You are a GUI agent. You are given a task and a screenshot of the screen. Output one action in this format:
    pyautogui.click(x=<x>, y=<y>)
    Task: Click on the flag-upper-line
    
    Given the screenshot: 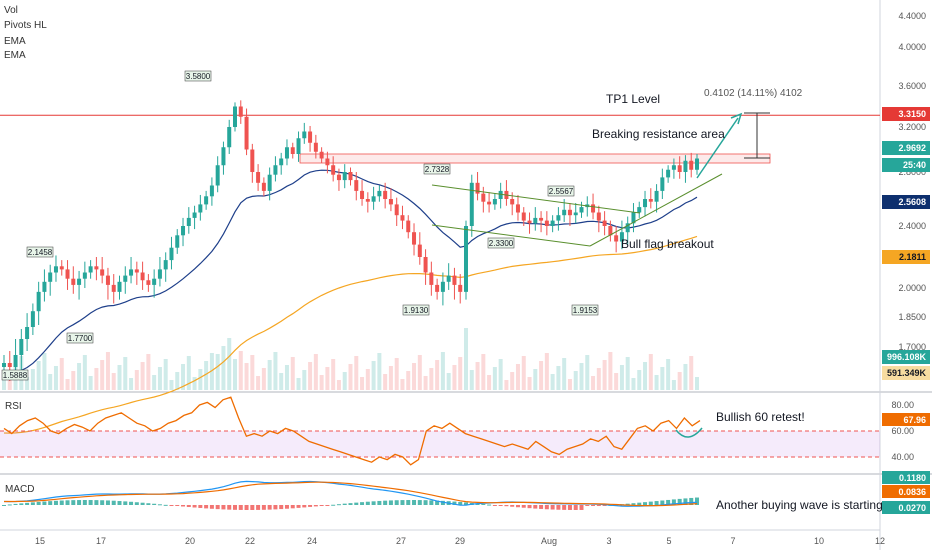 What is the action you would take?
    pyautogui.click(x=536, y=199)
    